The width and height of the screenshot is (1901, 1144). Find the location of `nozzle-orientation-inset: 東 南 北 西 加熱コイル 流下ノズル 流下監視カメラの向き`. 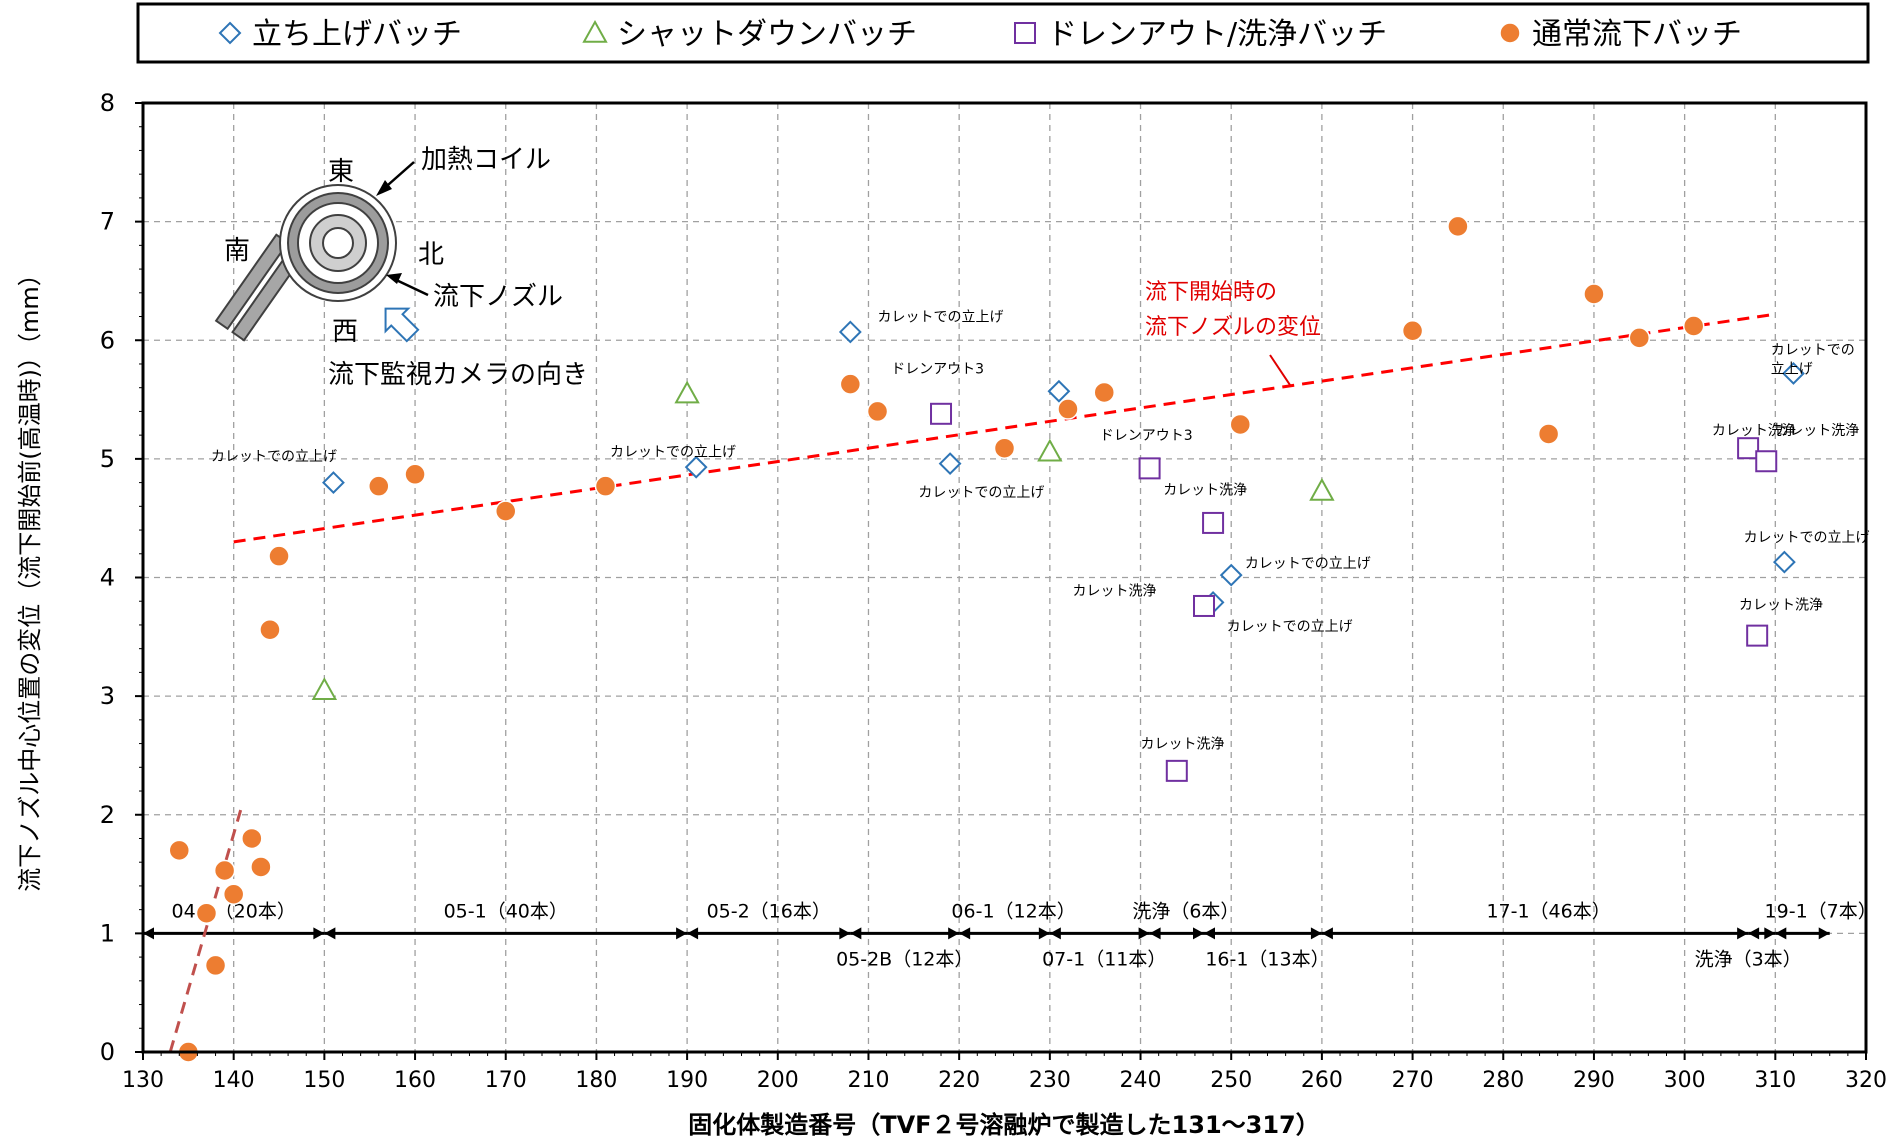

nozzle-orientation-inset: 東 南 北 西 加熱コイル 流下ノズル 流下監視カメラの向き is located at coordinates (401, 267).